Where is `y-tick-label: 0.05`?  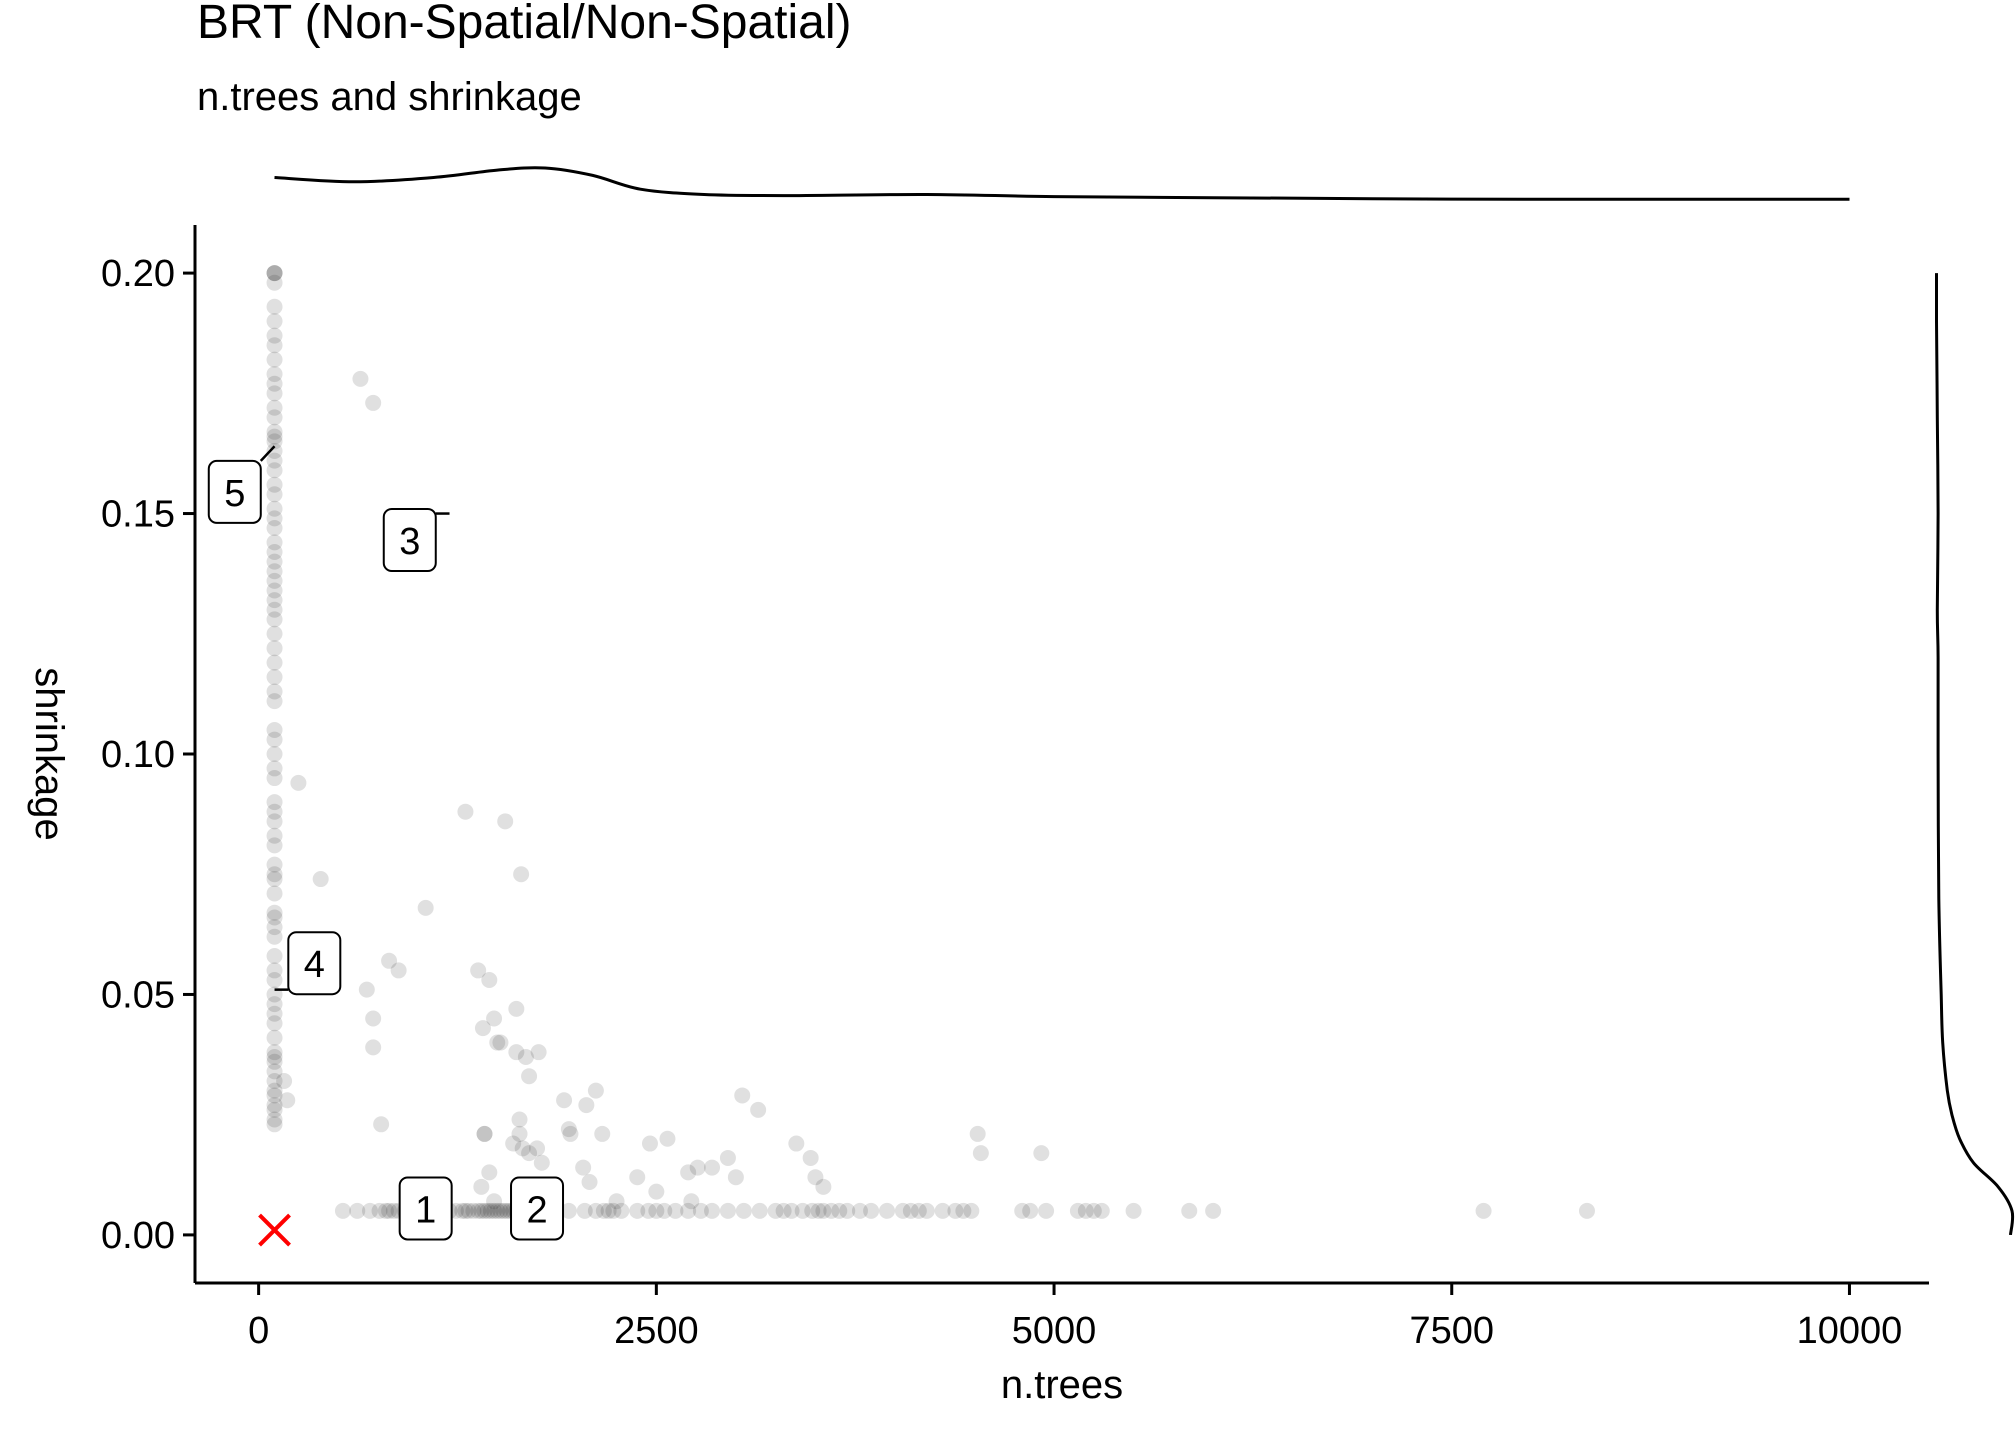
y-tick-label: 0.05 is located at coordinates (138, 995).